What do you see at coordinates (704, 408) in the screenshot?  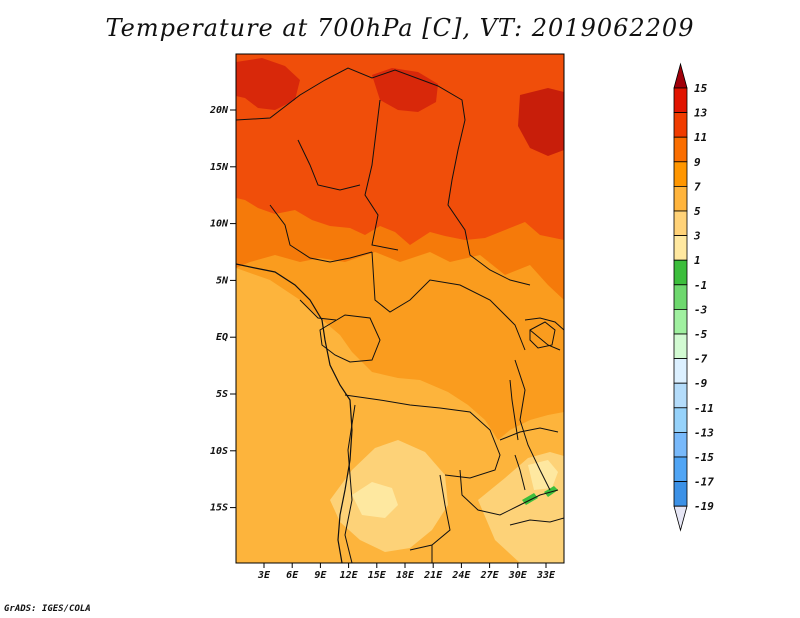 I see `colorbar-label: -11` at bounding box center [704, 408].